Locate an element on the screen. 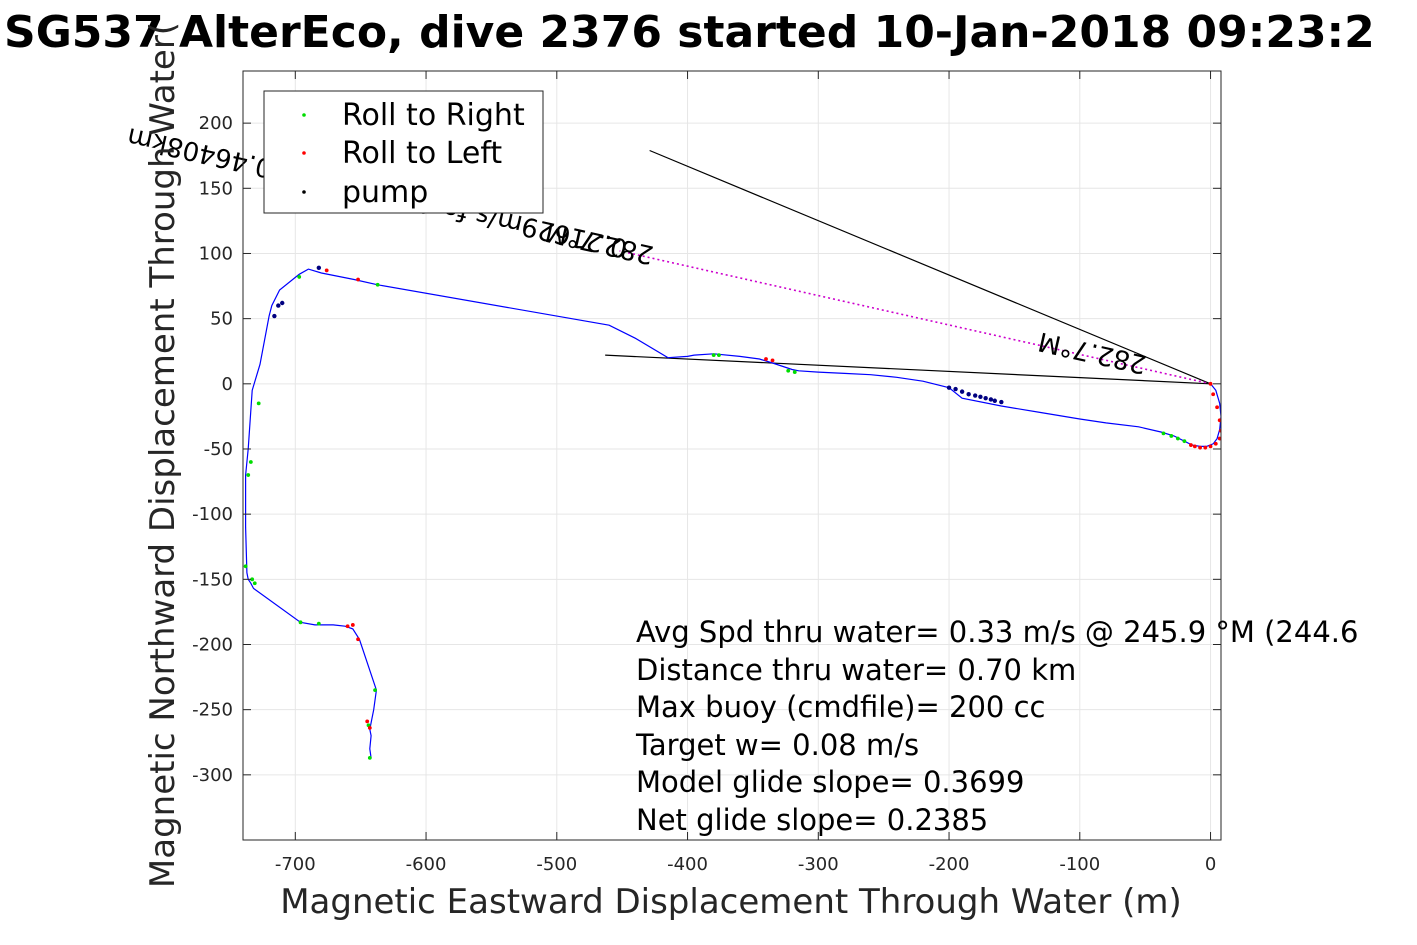 This screenshot has height=945, width=1417. y-tick-label: -100 is located at coordinates (212, 514).